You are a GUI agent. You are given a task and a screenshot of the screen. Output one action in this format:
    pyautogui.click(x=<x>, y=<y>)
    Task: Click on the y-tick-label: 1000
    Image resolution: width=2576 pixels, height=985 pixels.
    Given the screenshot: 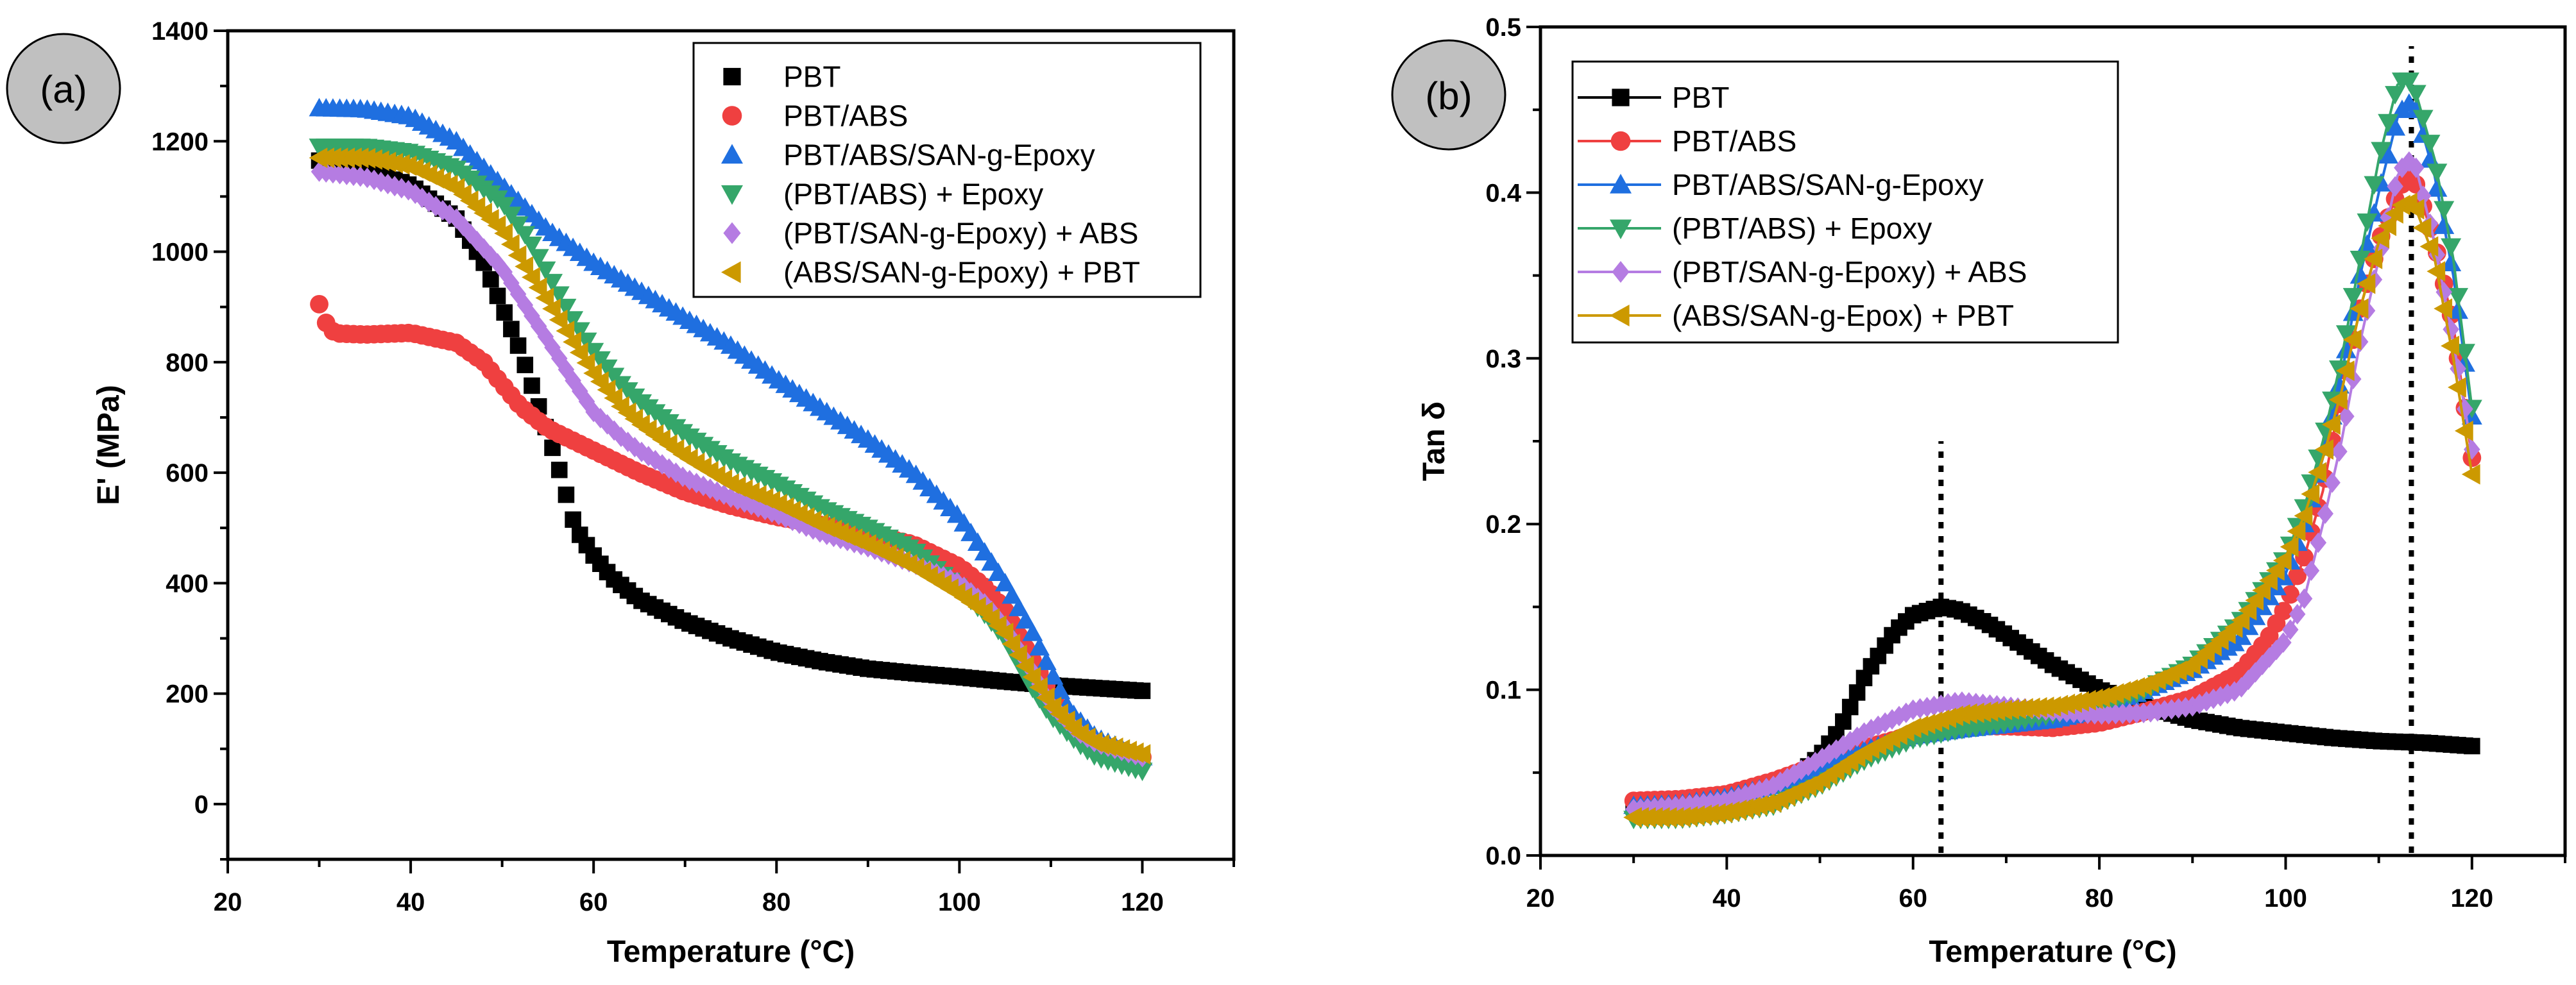 What is the action you would take?
    pyautogui.click(x=180, y=253)
    